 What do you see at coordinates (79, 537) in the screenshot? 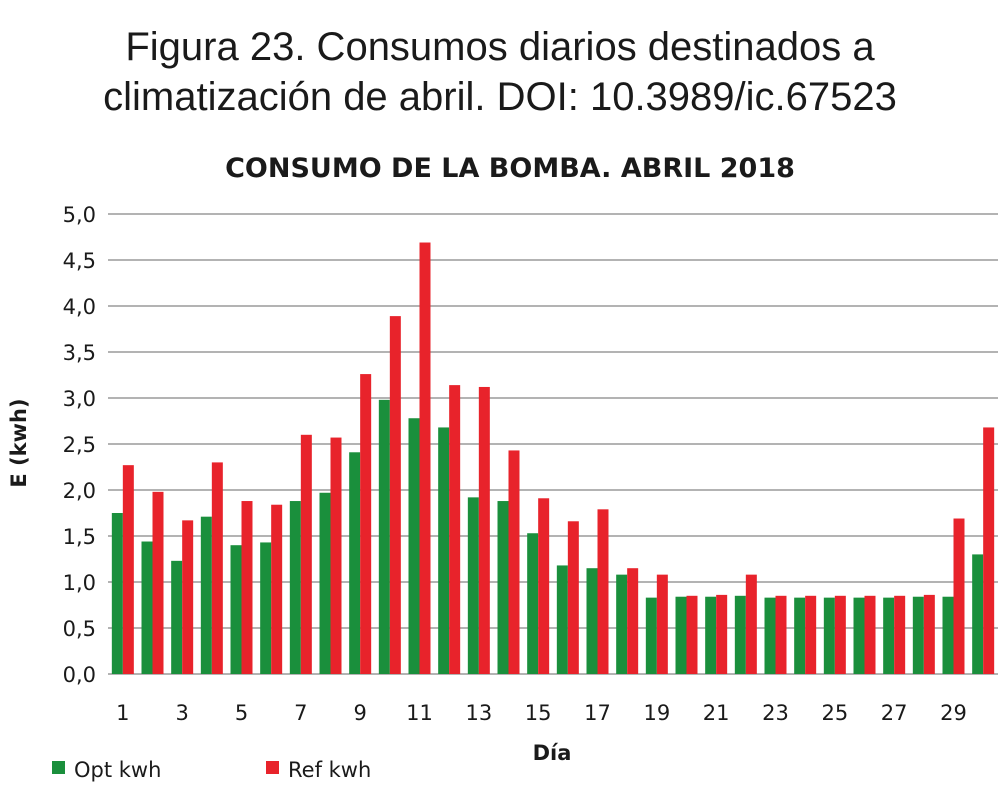
I see `y-tick-label: 1,5` at bounding box center [79, 537].